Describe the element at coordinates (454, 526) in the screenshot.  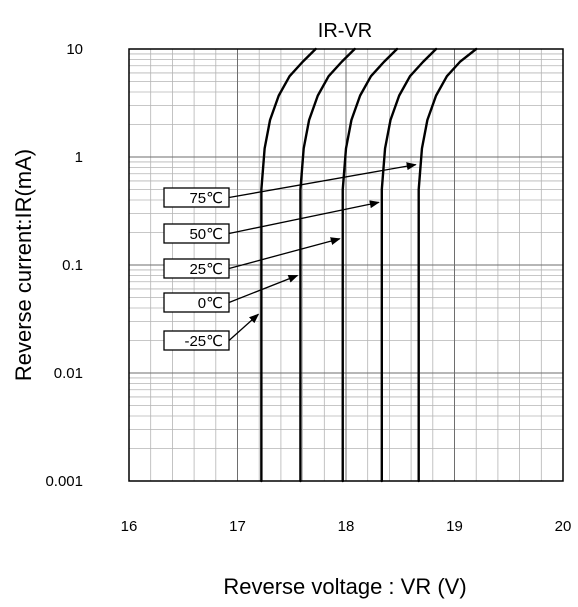
I see `x-tick-label: 19` at that location.